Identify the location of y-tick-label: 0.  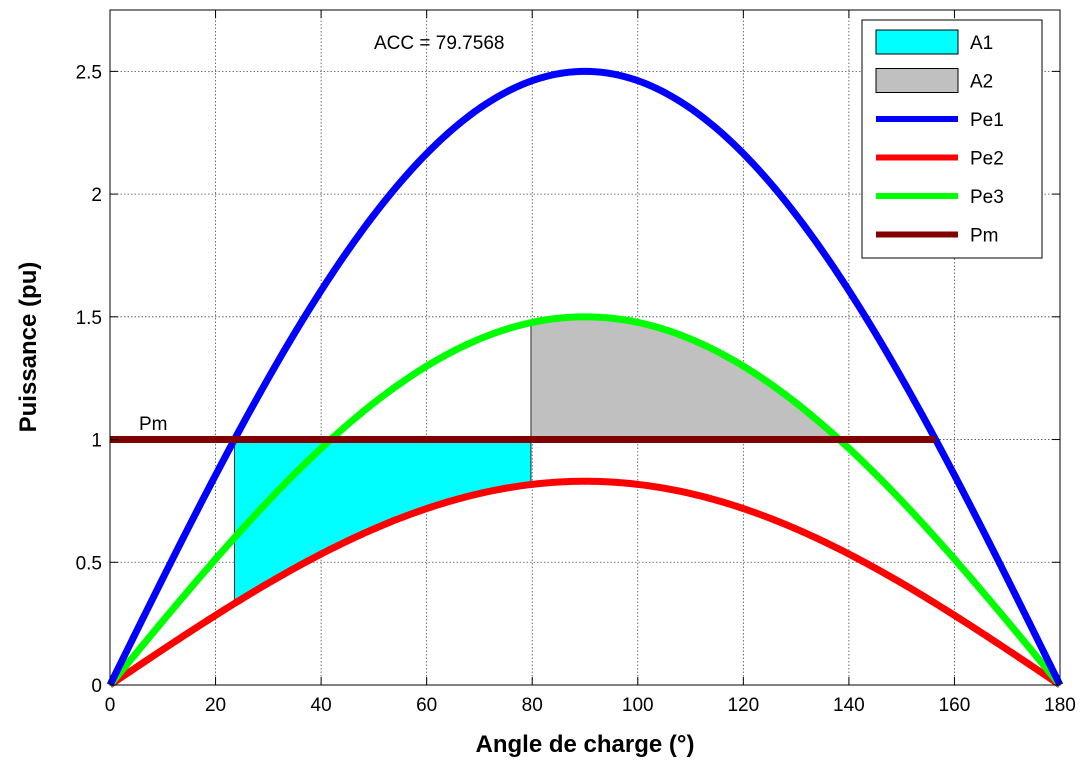
(96, 686).